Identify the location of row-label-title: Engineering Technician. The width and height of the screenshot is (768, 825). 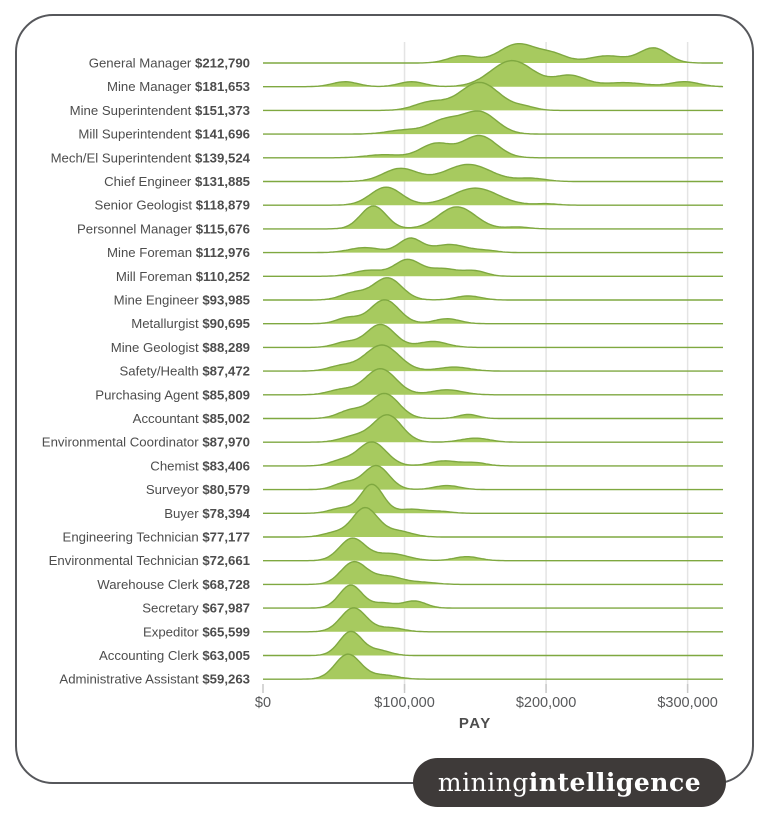
(133, 537).